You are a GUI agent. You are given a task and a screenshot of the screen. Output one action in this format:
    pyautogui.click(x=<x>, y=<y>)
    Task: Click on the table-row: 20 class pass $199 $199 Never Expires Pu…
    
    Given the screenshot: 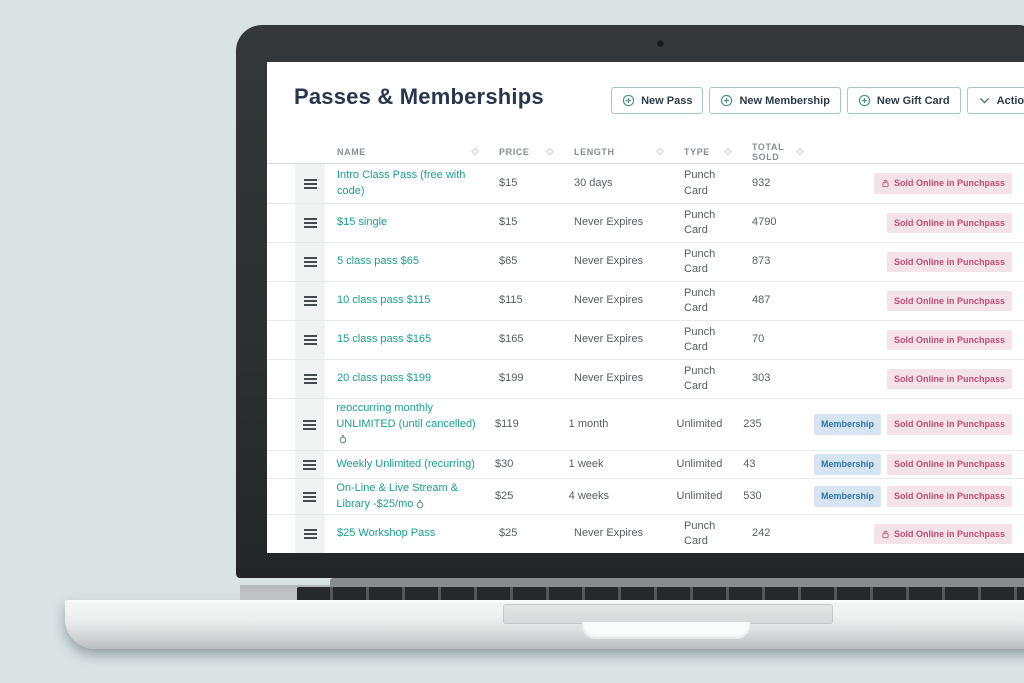 What is the action you would take?
    pyautogui.click(x=645, y=379)
    